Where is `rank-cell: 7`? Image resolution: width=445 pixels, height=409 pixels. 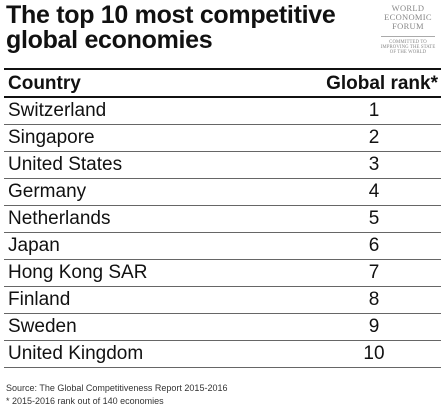
rank-cell: 7 is located at coordinates (374, 272).